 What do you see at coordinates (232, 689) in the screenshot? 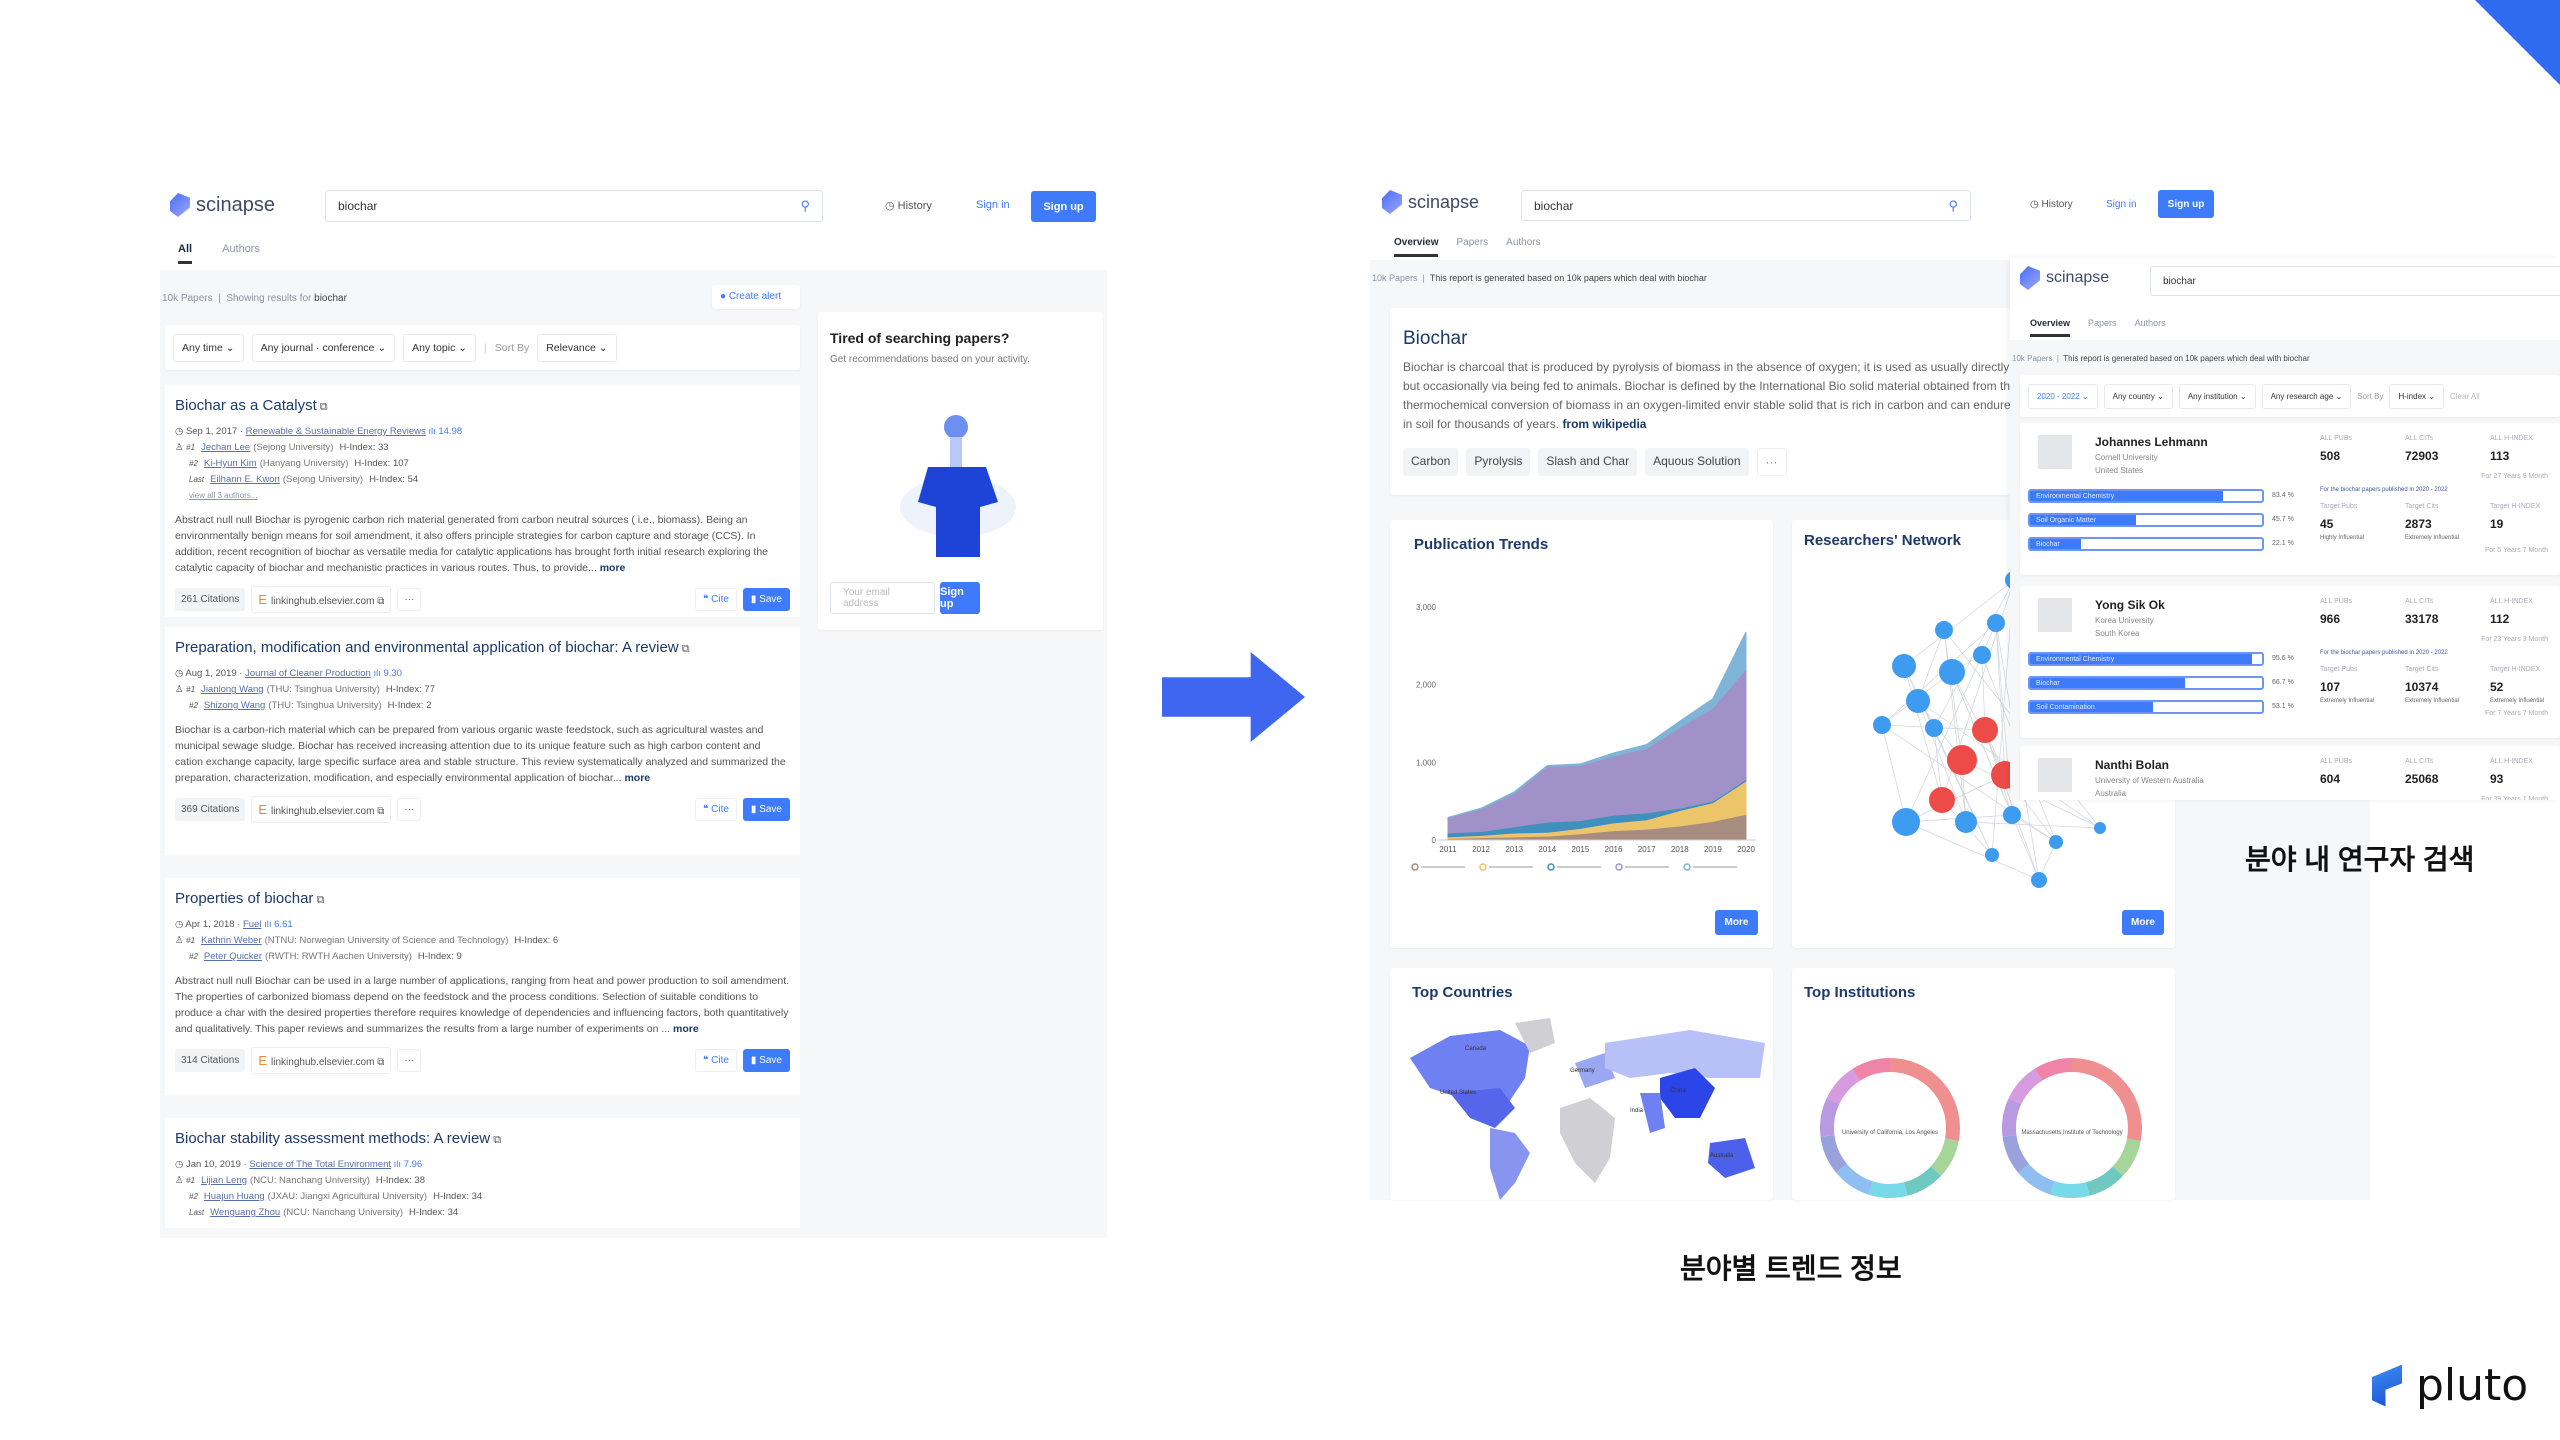
I see `author-link: Jianlong Wang` at bounding box center [232, 689].